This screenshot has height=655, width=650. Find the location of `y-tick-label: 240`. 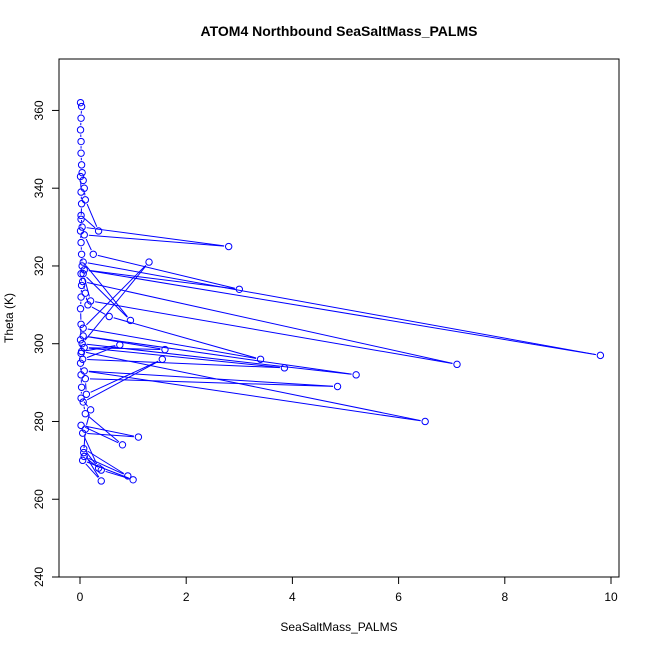

y-tick-label: 240 is located at coordinates (39, 577).